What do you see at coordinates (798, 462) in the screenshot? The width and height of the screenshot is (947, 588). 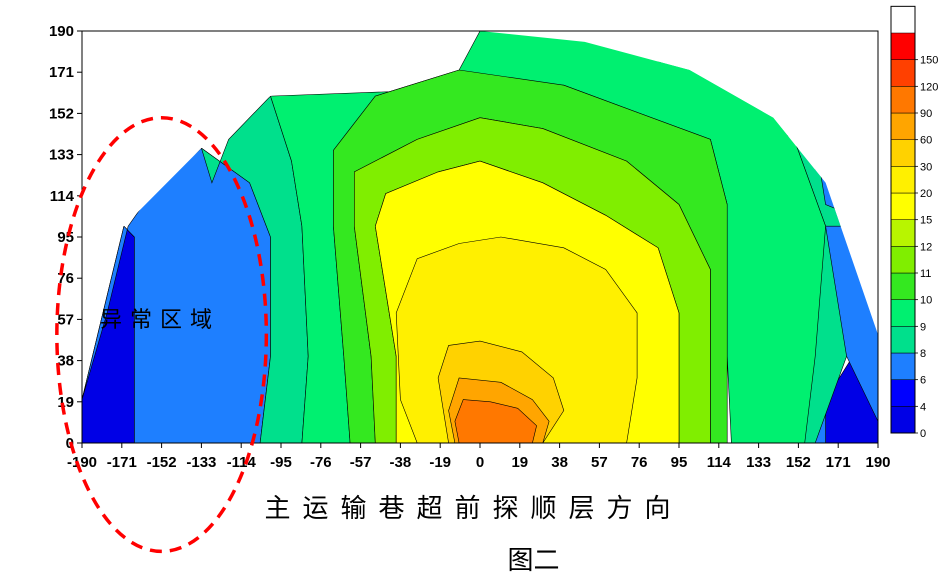 I see `x-tick-label: 152` at bounding box center [798, 462].